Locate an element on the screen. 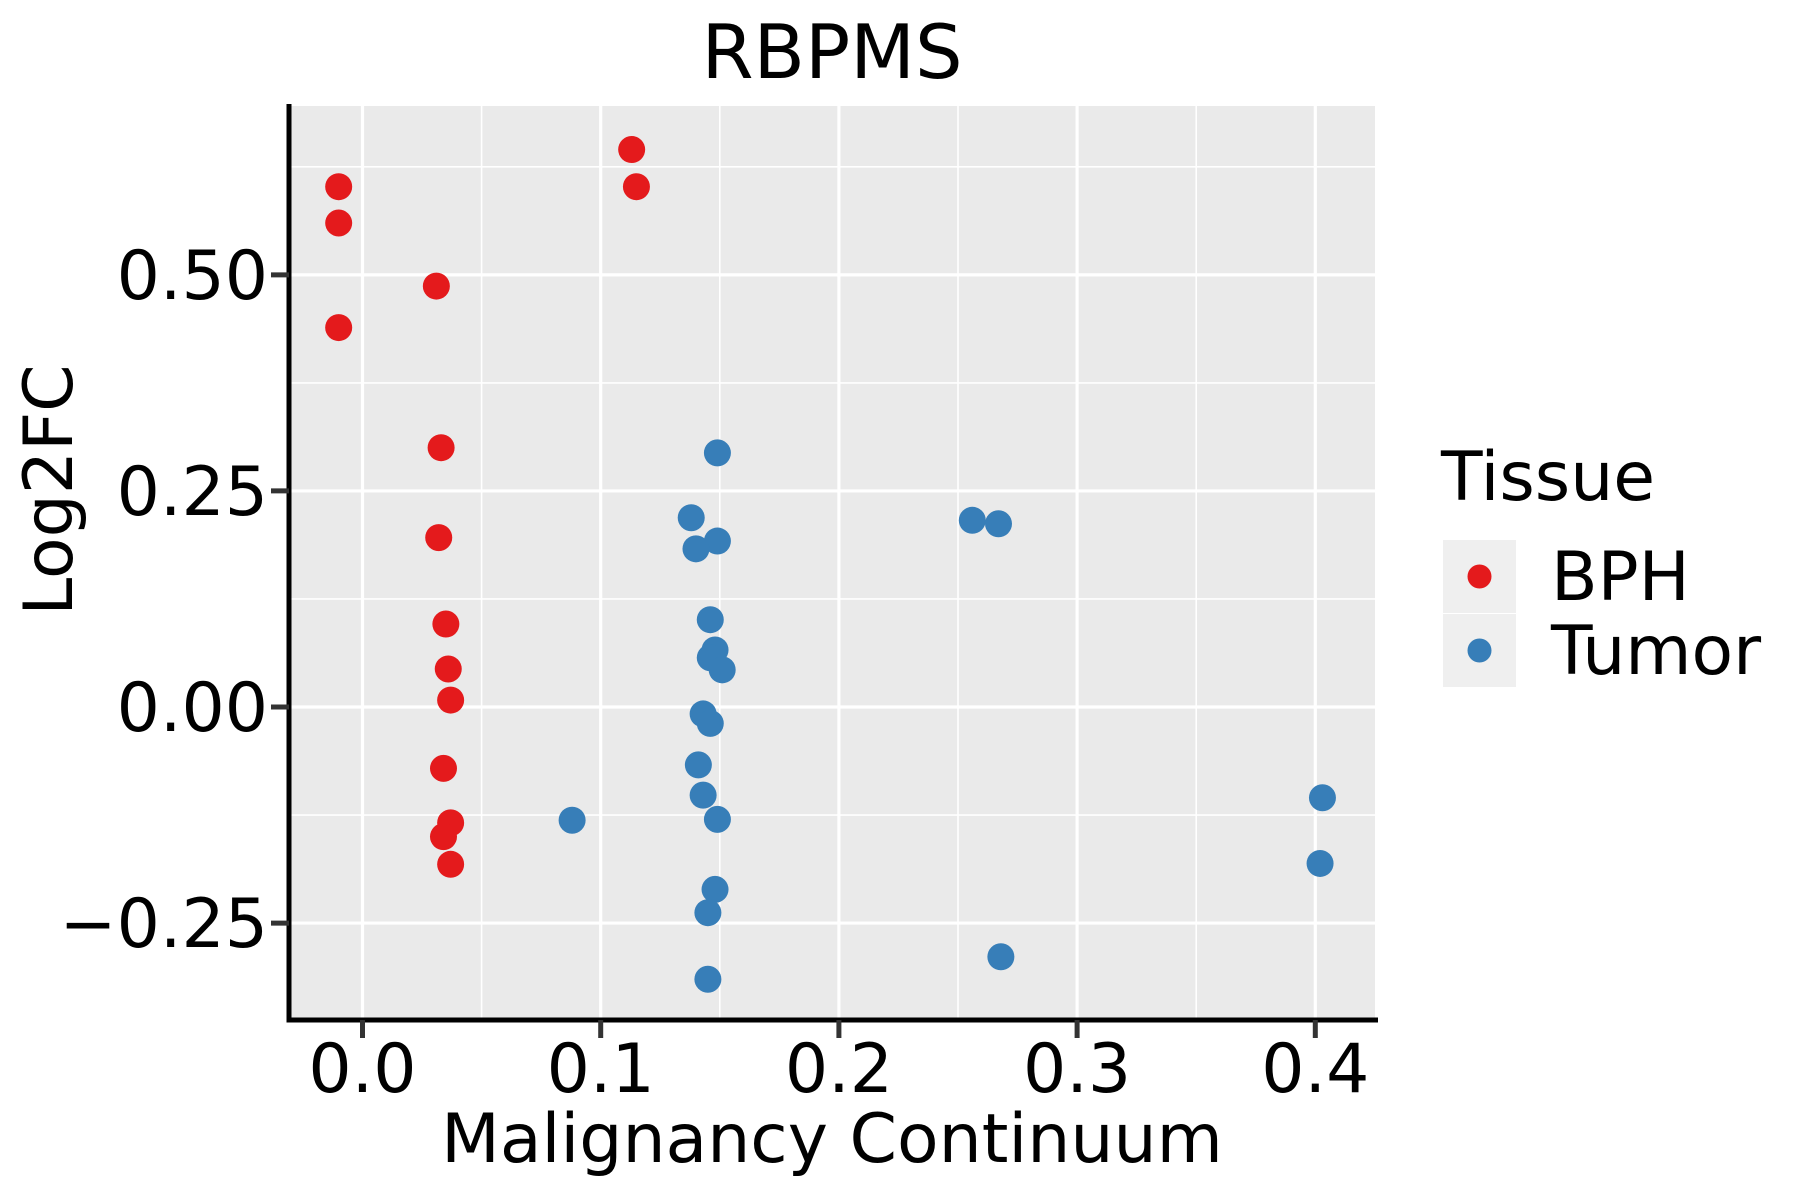 The width and height of the screenshot is (1800, 1204). x-tick-label: 0.2 is located at coordinates (839, 1069).